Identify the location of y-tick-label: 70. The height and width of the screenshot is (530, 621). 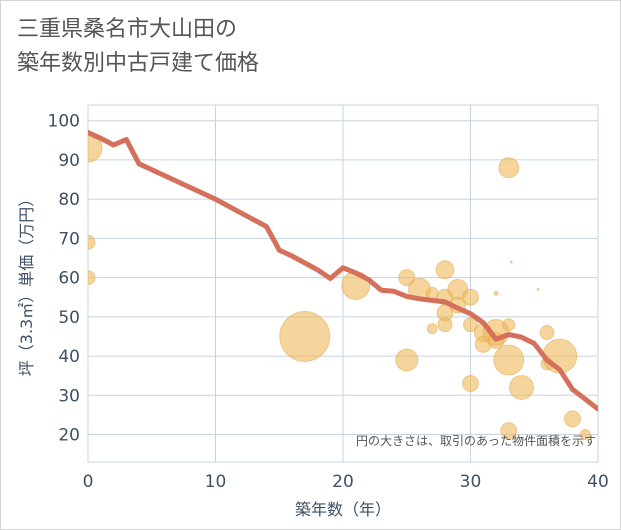
(69, 239).